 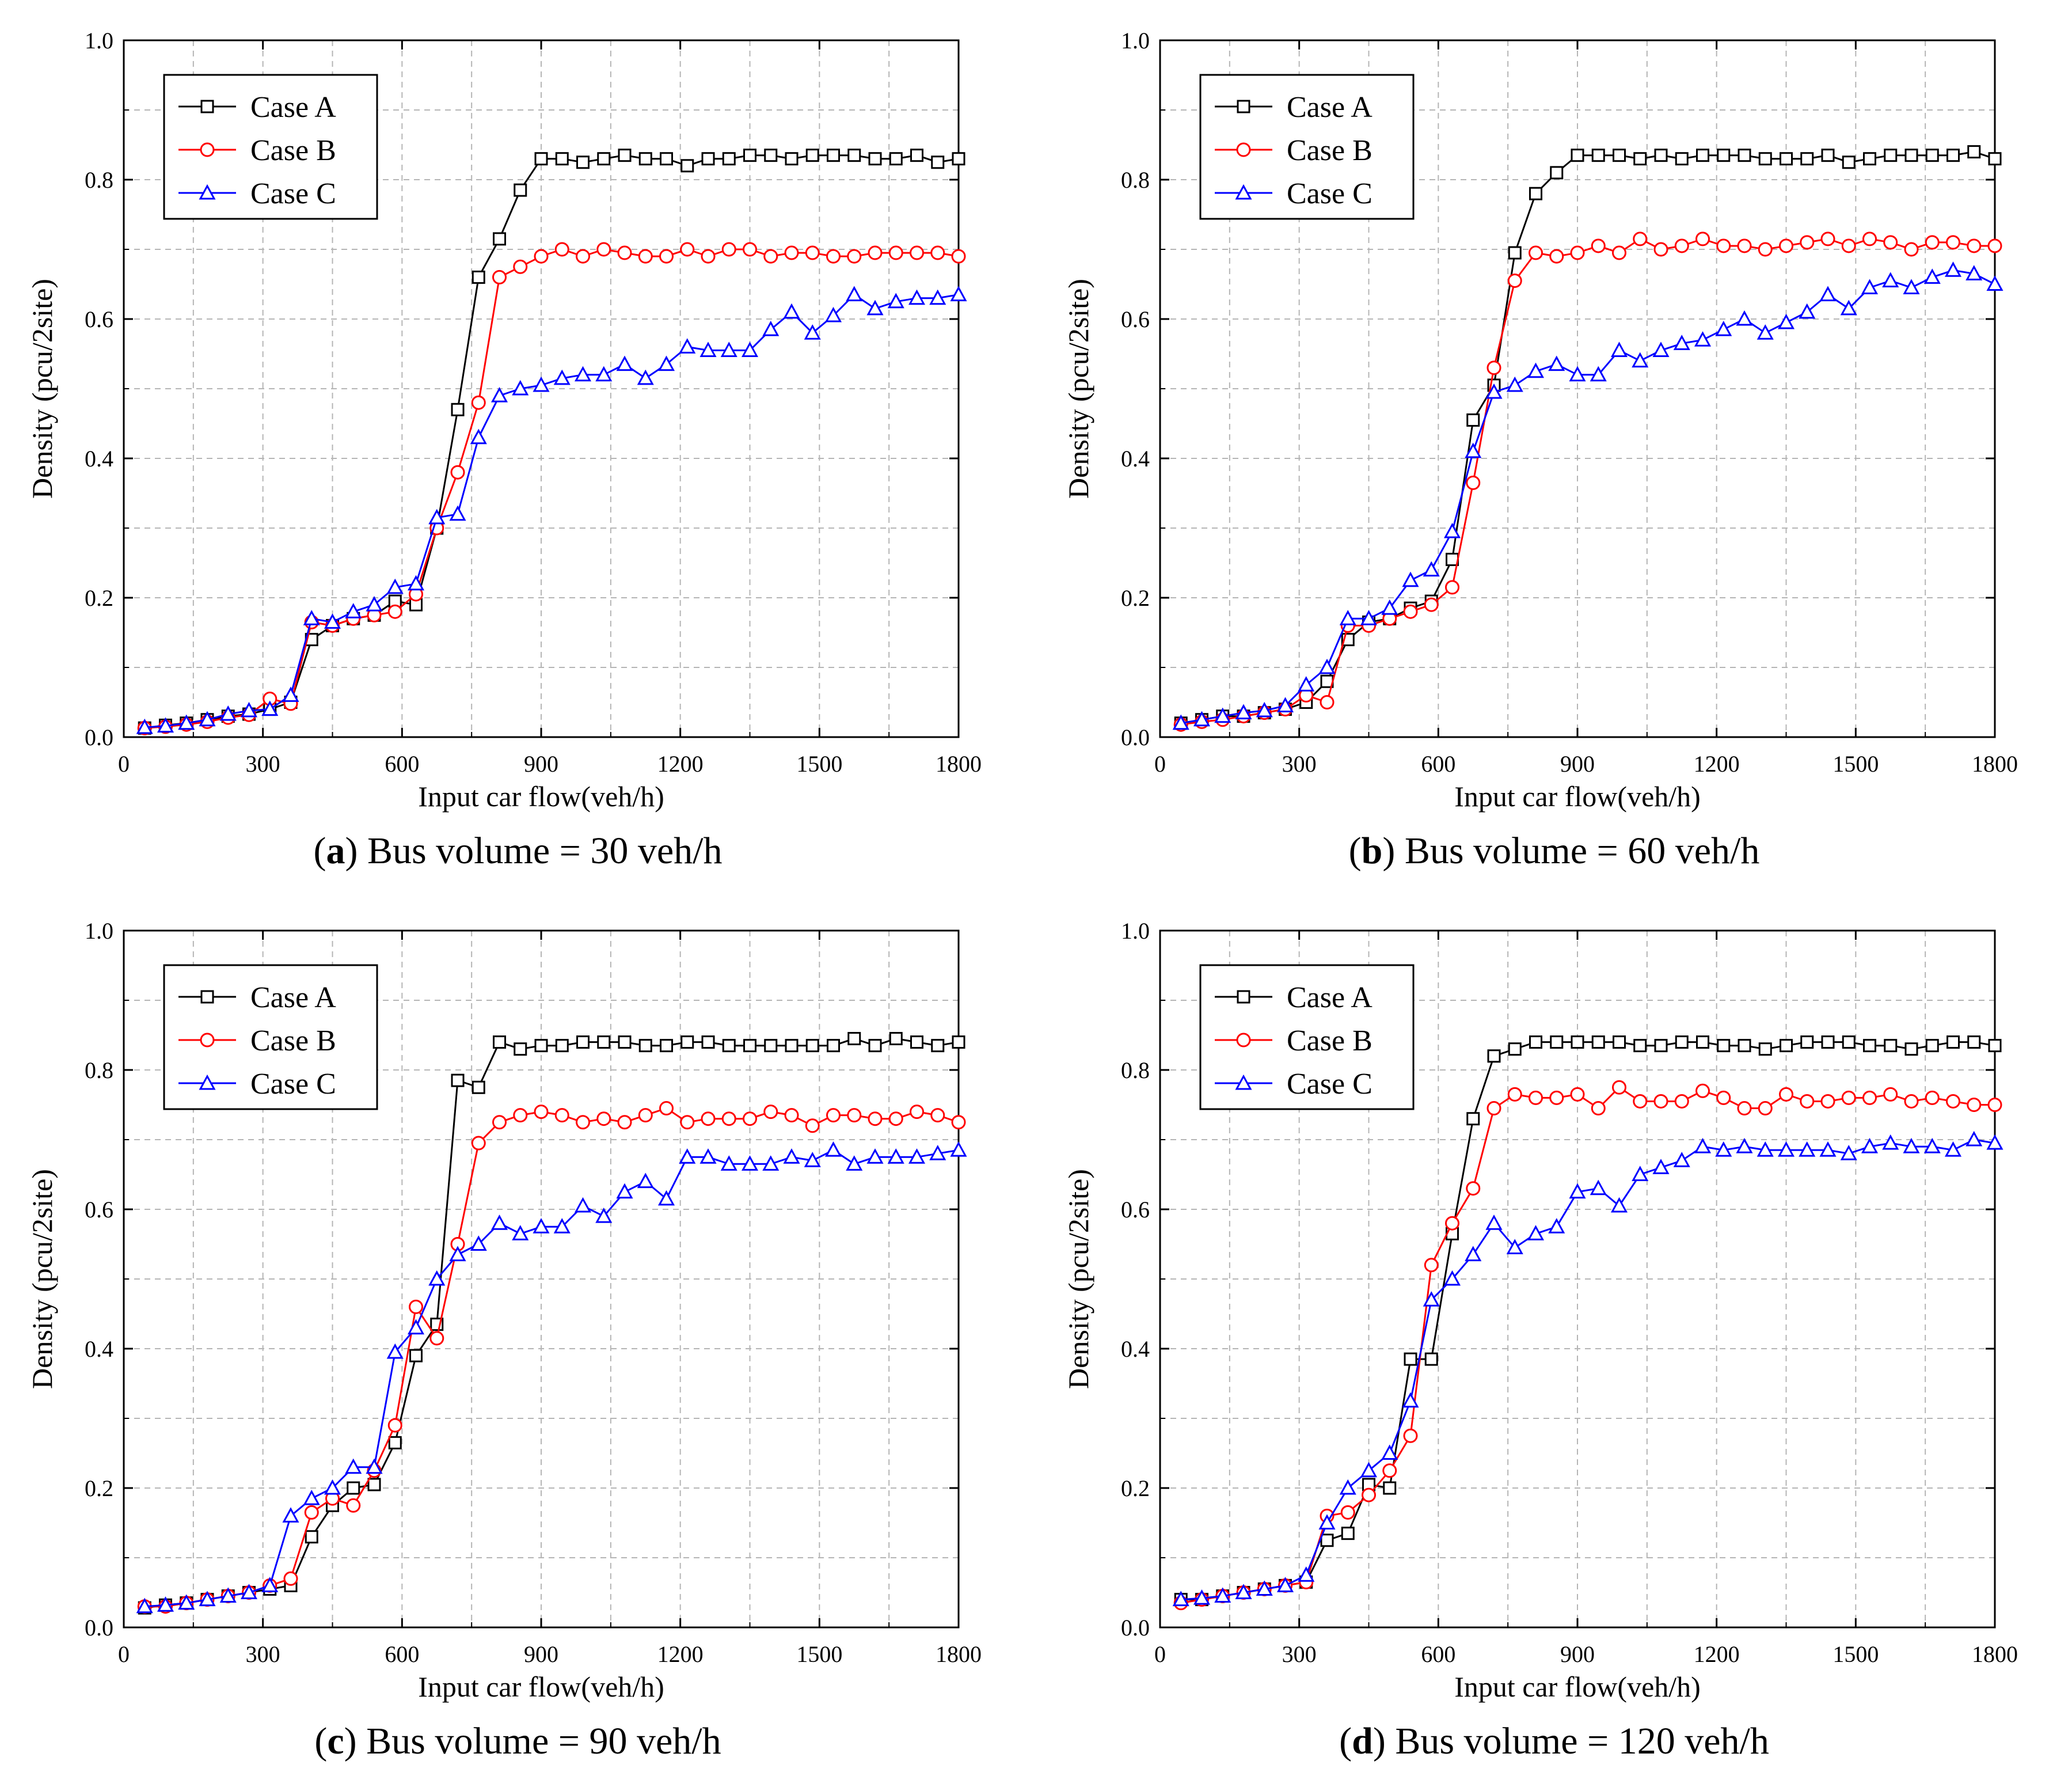 I want to click on caption-d: (d) Bus volume = 120 veh/h, so click(x=1554, y=1741).